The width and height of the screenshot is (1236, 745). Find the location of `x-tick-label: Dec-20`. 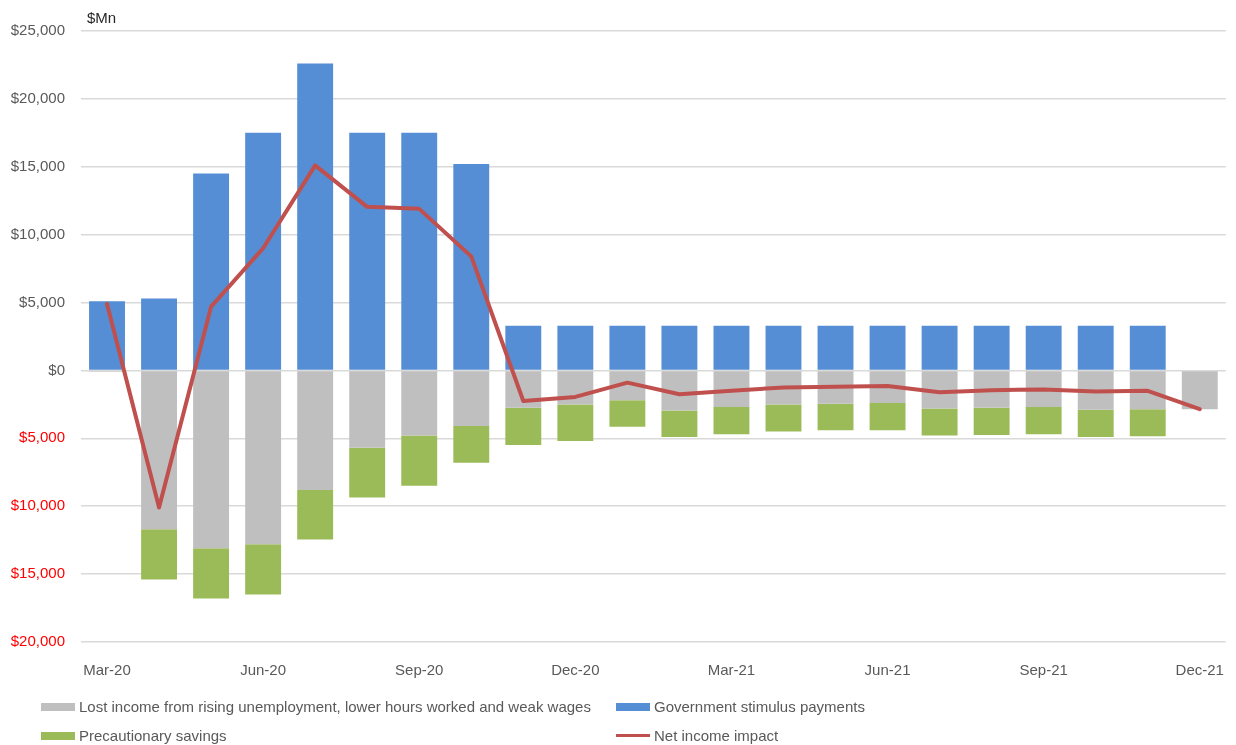

x-tick-label: Dec-20 is located at coordinates (575, 670).